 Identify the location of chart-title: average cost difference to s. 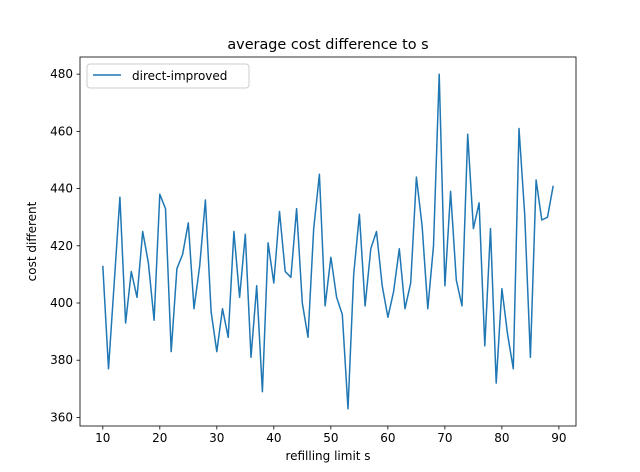
(327, 45).